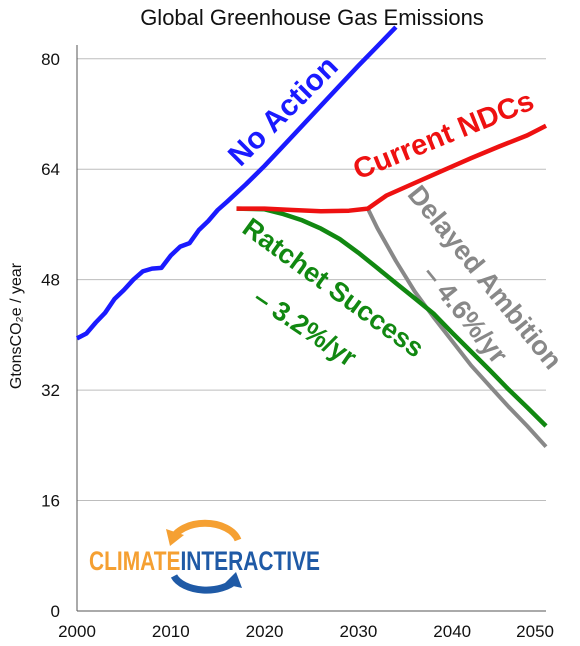 This screenshot has height=646, width=580. Describe the element at coordinates (50, 335) in the screenshot. I see `y-tick-labels: 0 16 32 48 64 80` at that location.